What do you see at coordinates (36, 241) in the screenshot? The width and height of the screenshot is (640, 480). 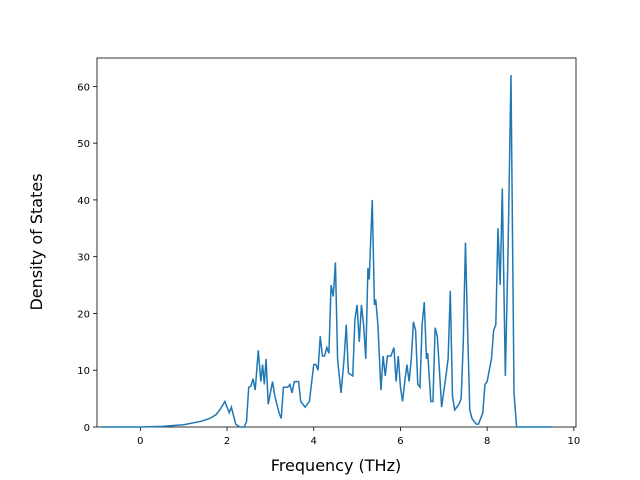 I see `y-axis-label: Density of States` at bounding box center [36, 241].